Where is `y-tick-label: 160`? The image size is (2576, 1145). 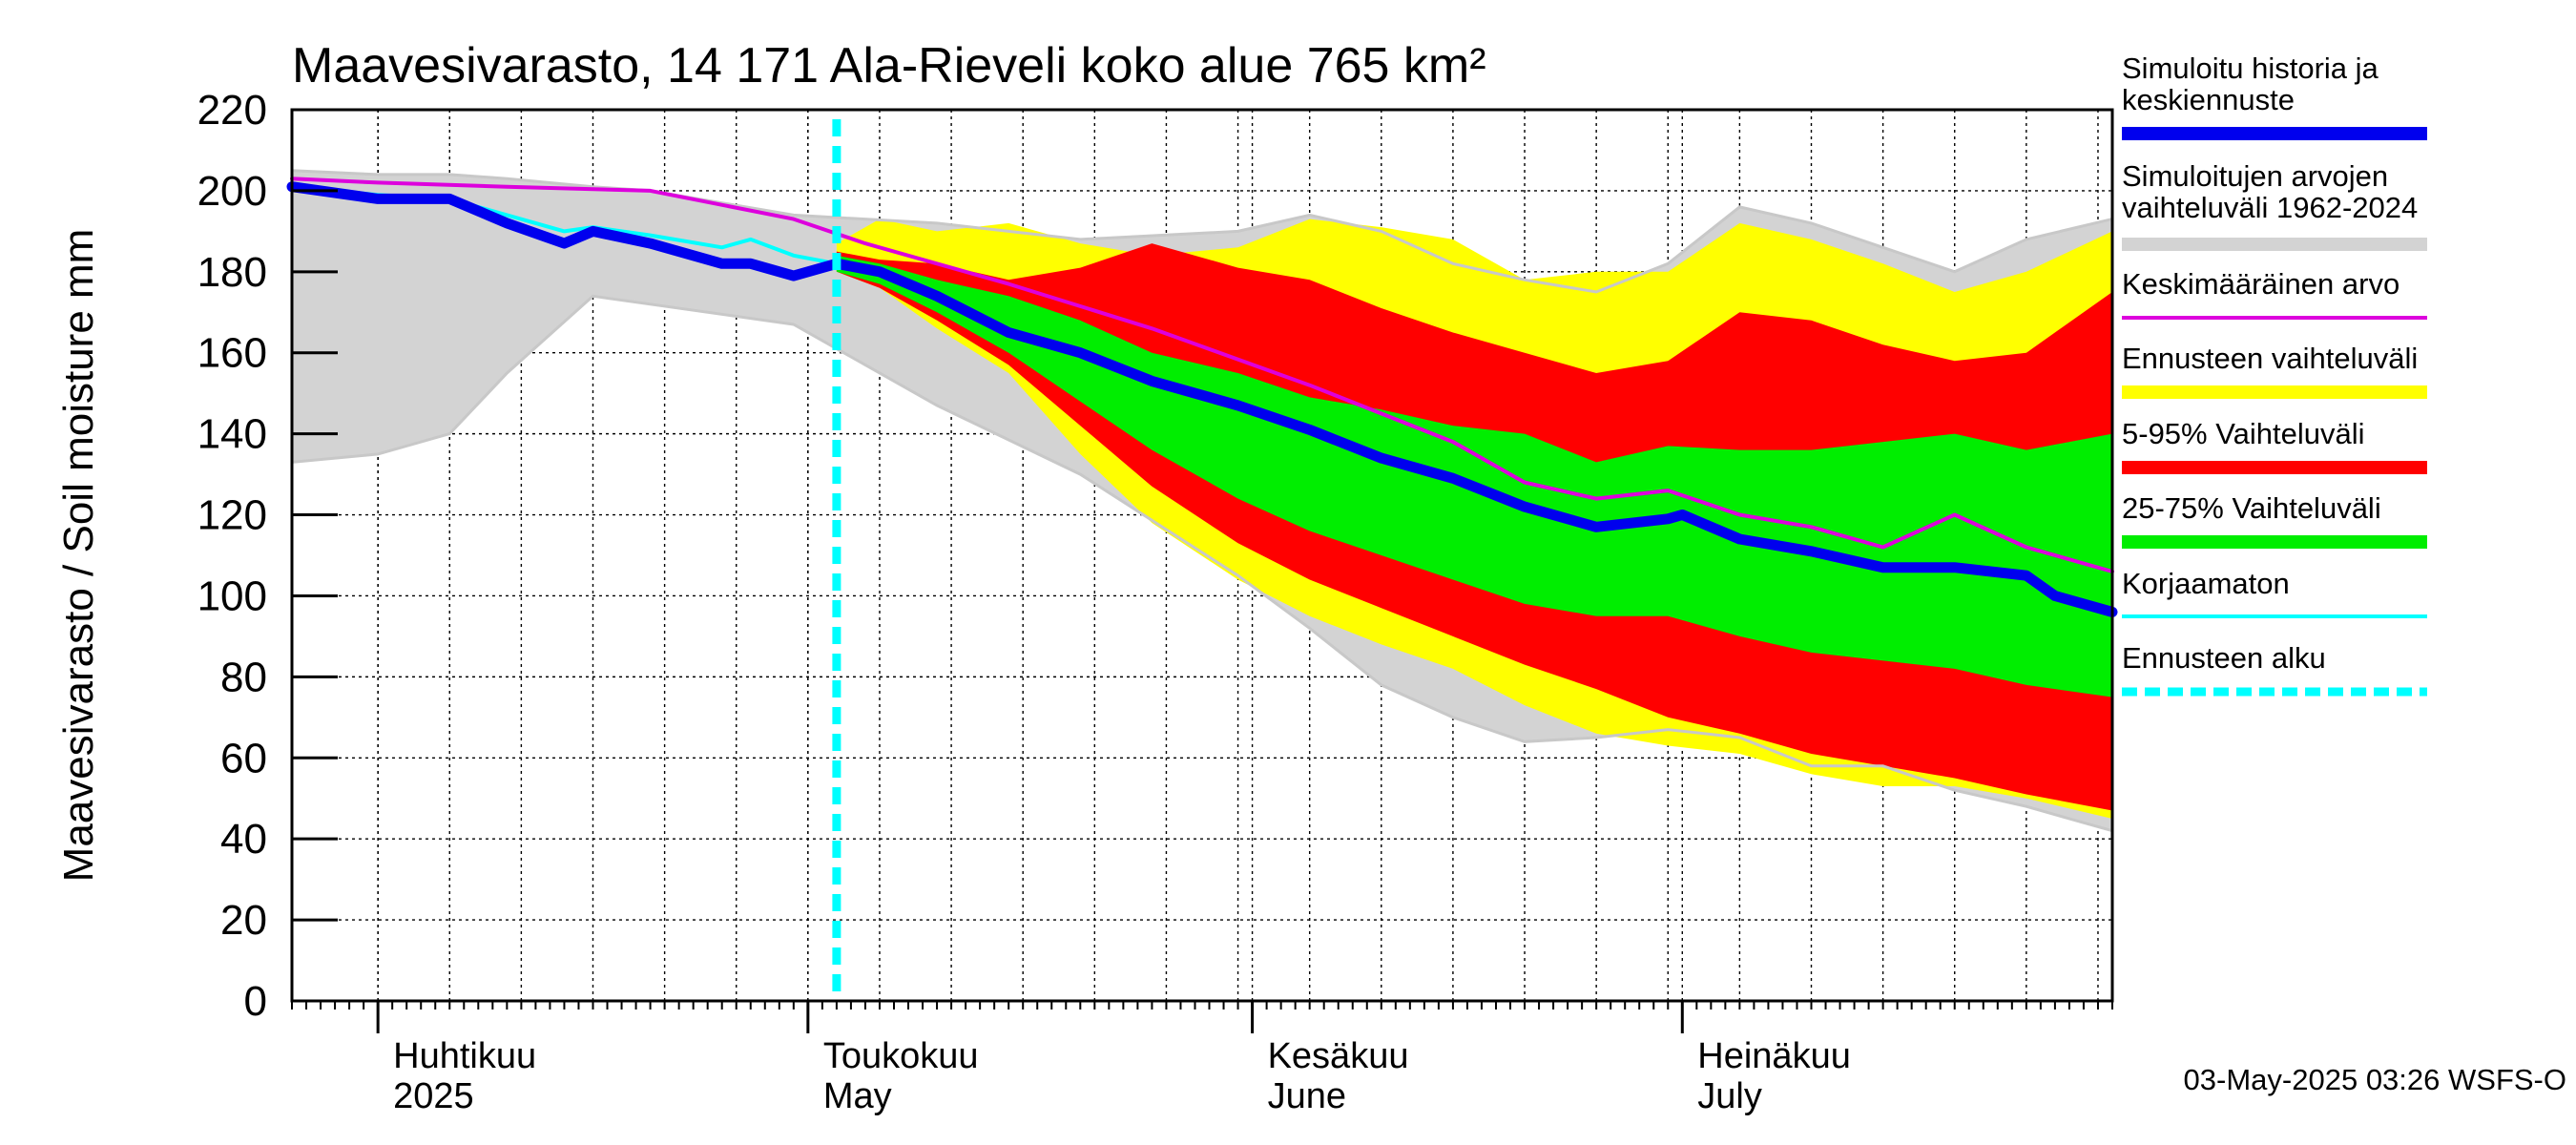
y-tick-label: 160 is located at coordinates (232, 353).